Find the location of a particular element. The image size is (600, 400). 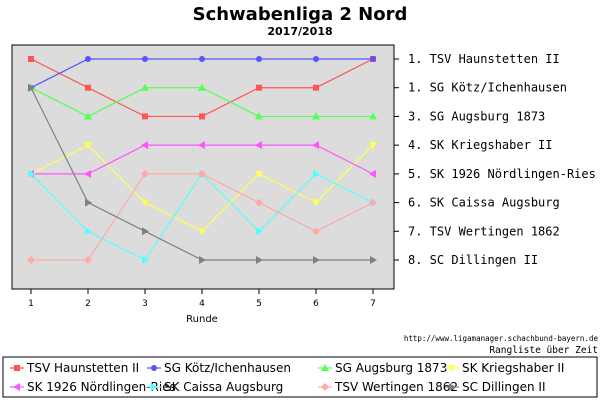

rank-label: 5. SK 1926 Nördlingen-Ries is located at coordinates (502, 174).